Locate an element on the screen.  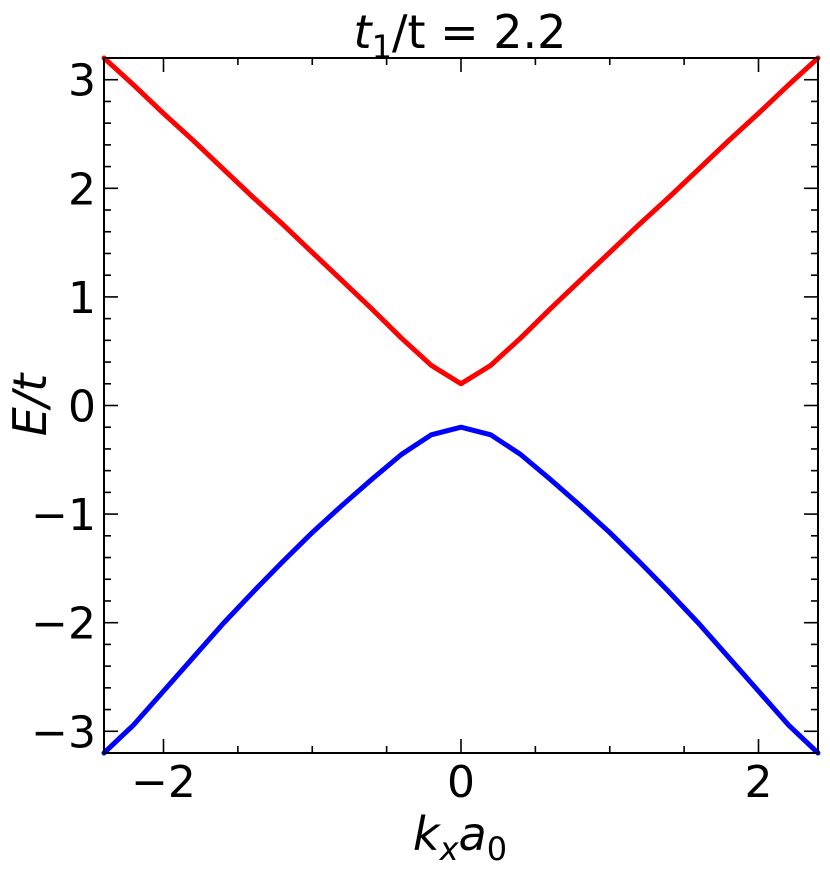
chart-title: t1/t = 2.2 is located at coordinates (460, 35).